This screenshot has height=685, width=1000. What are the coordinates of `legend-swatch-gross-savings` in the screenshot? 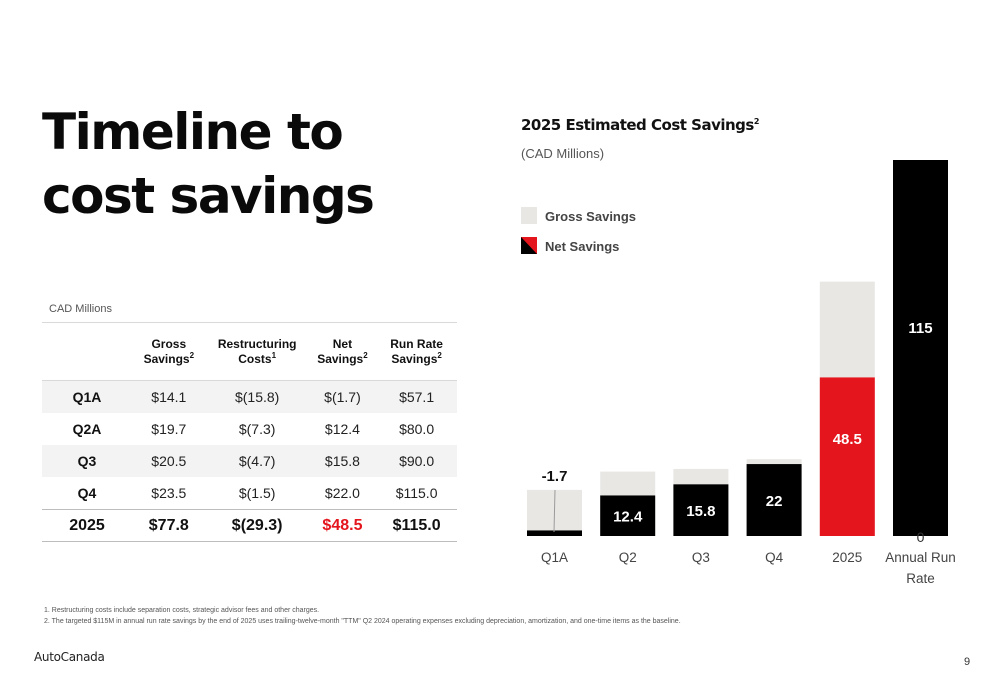 It's located at (529, 215).